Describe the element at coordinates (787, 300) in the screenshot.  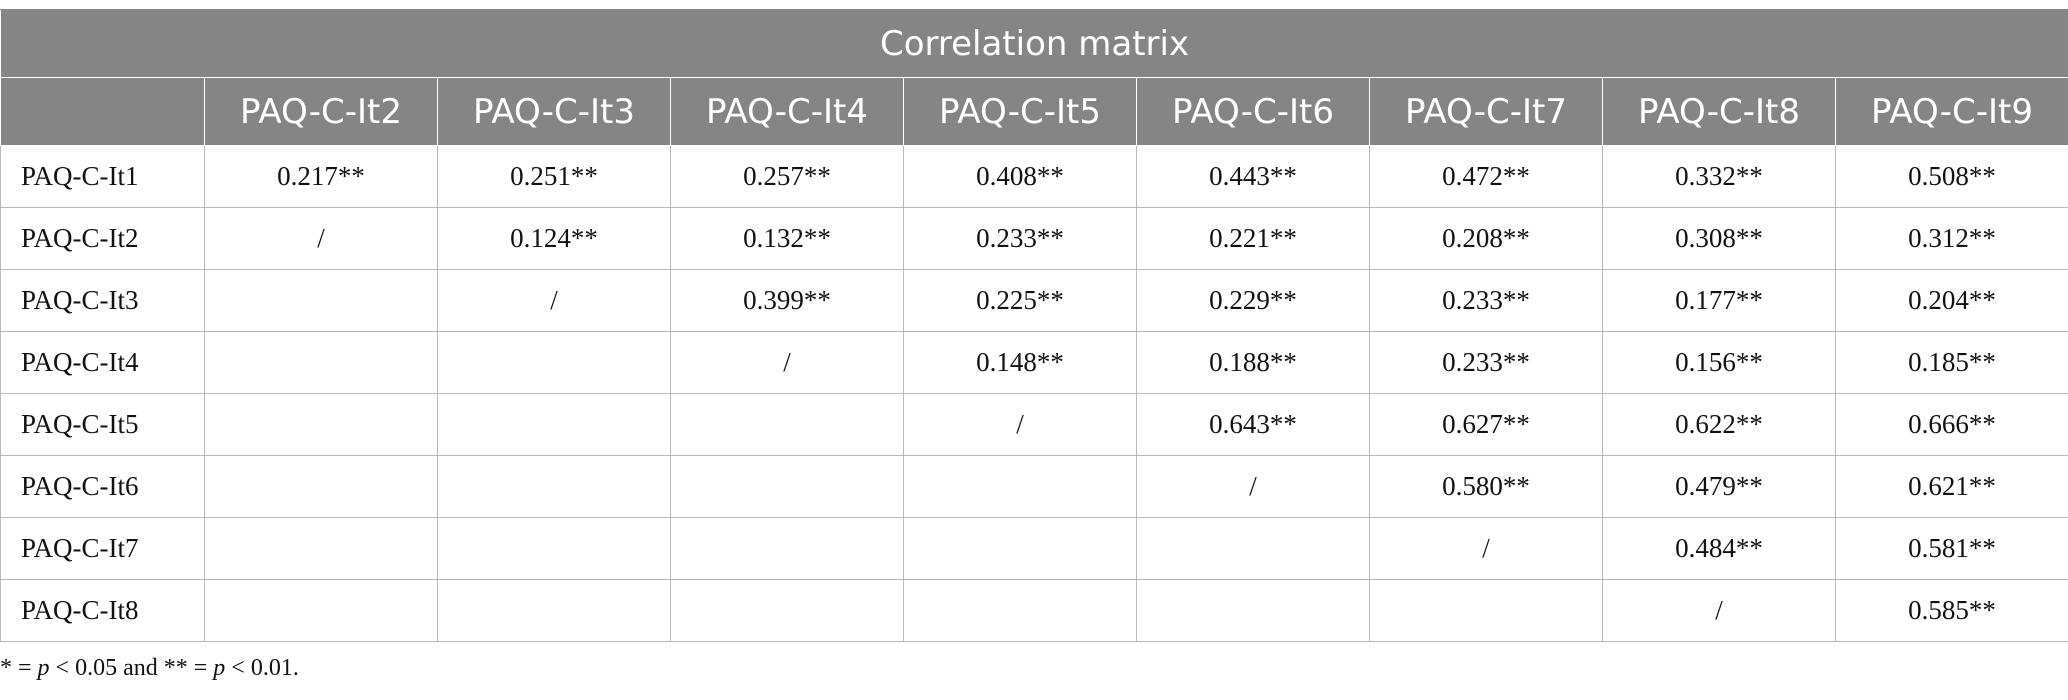
I see `cell: 0.399**` at that location.